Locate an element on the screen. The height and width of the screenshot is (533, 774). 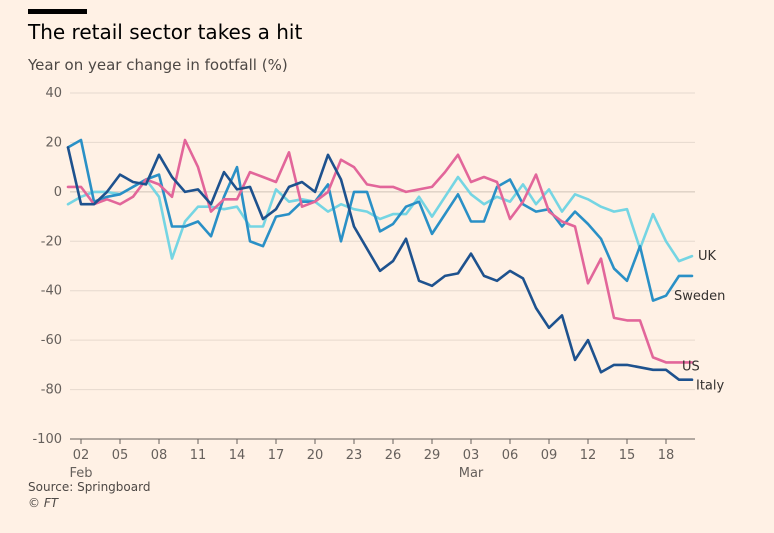
chart-subtitle: Year on year change in footfall (%) is located at coordinates (158, 65).